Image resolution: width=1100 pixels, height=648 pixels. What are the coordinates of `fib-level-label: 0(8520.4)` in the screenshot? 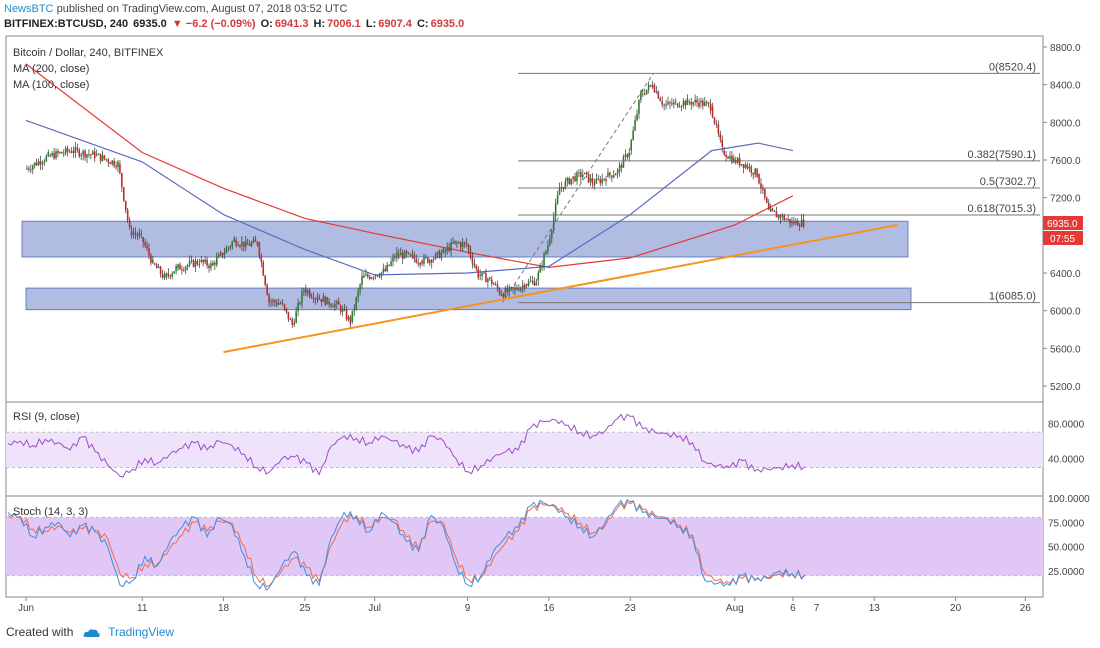 It's located at (1012, 67).